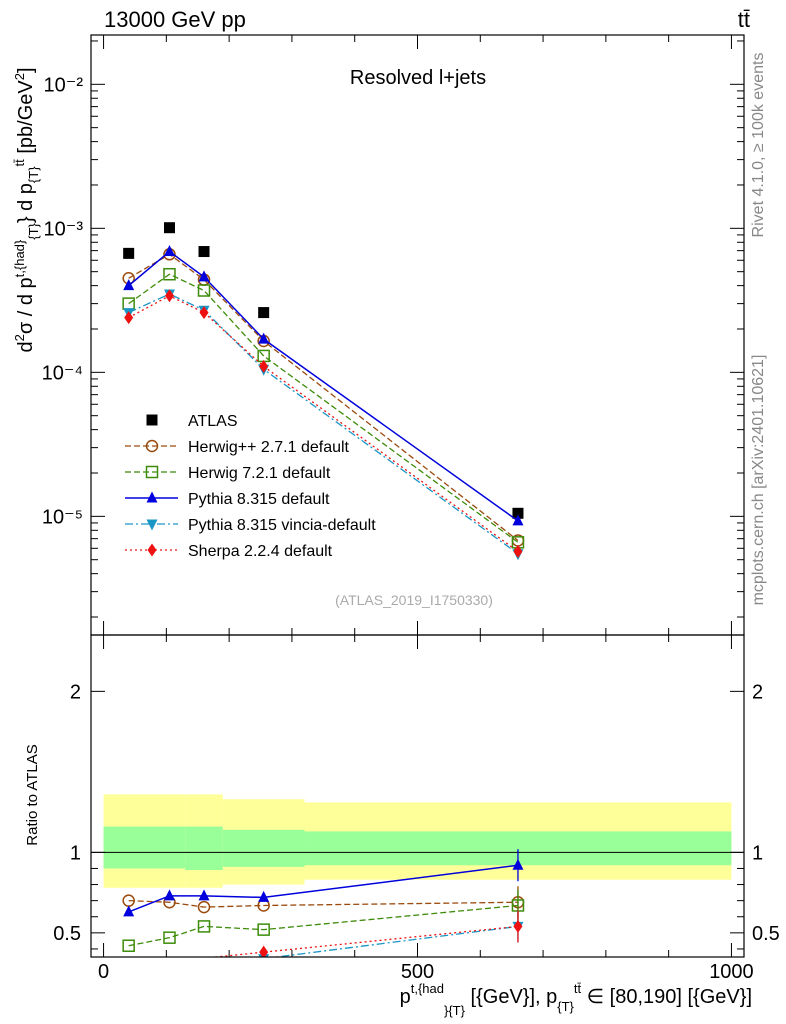 This screenshot has height=1024, width=786. What do you see at coordinates (213, 421) in the screenshot?
I see `legend-label: ATLAS` at bounding box center [213, 421].